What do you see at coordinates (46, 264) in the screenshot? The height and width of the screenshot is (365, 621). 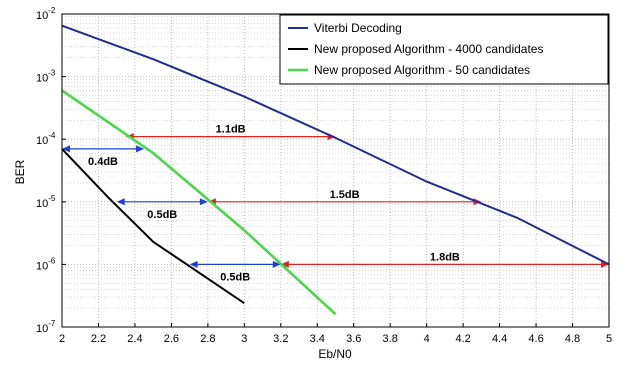 I see `y-tick-label: 10⁻⁶` at bounding box center [46, 264].